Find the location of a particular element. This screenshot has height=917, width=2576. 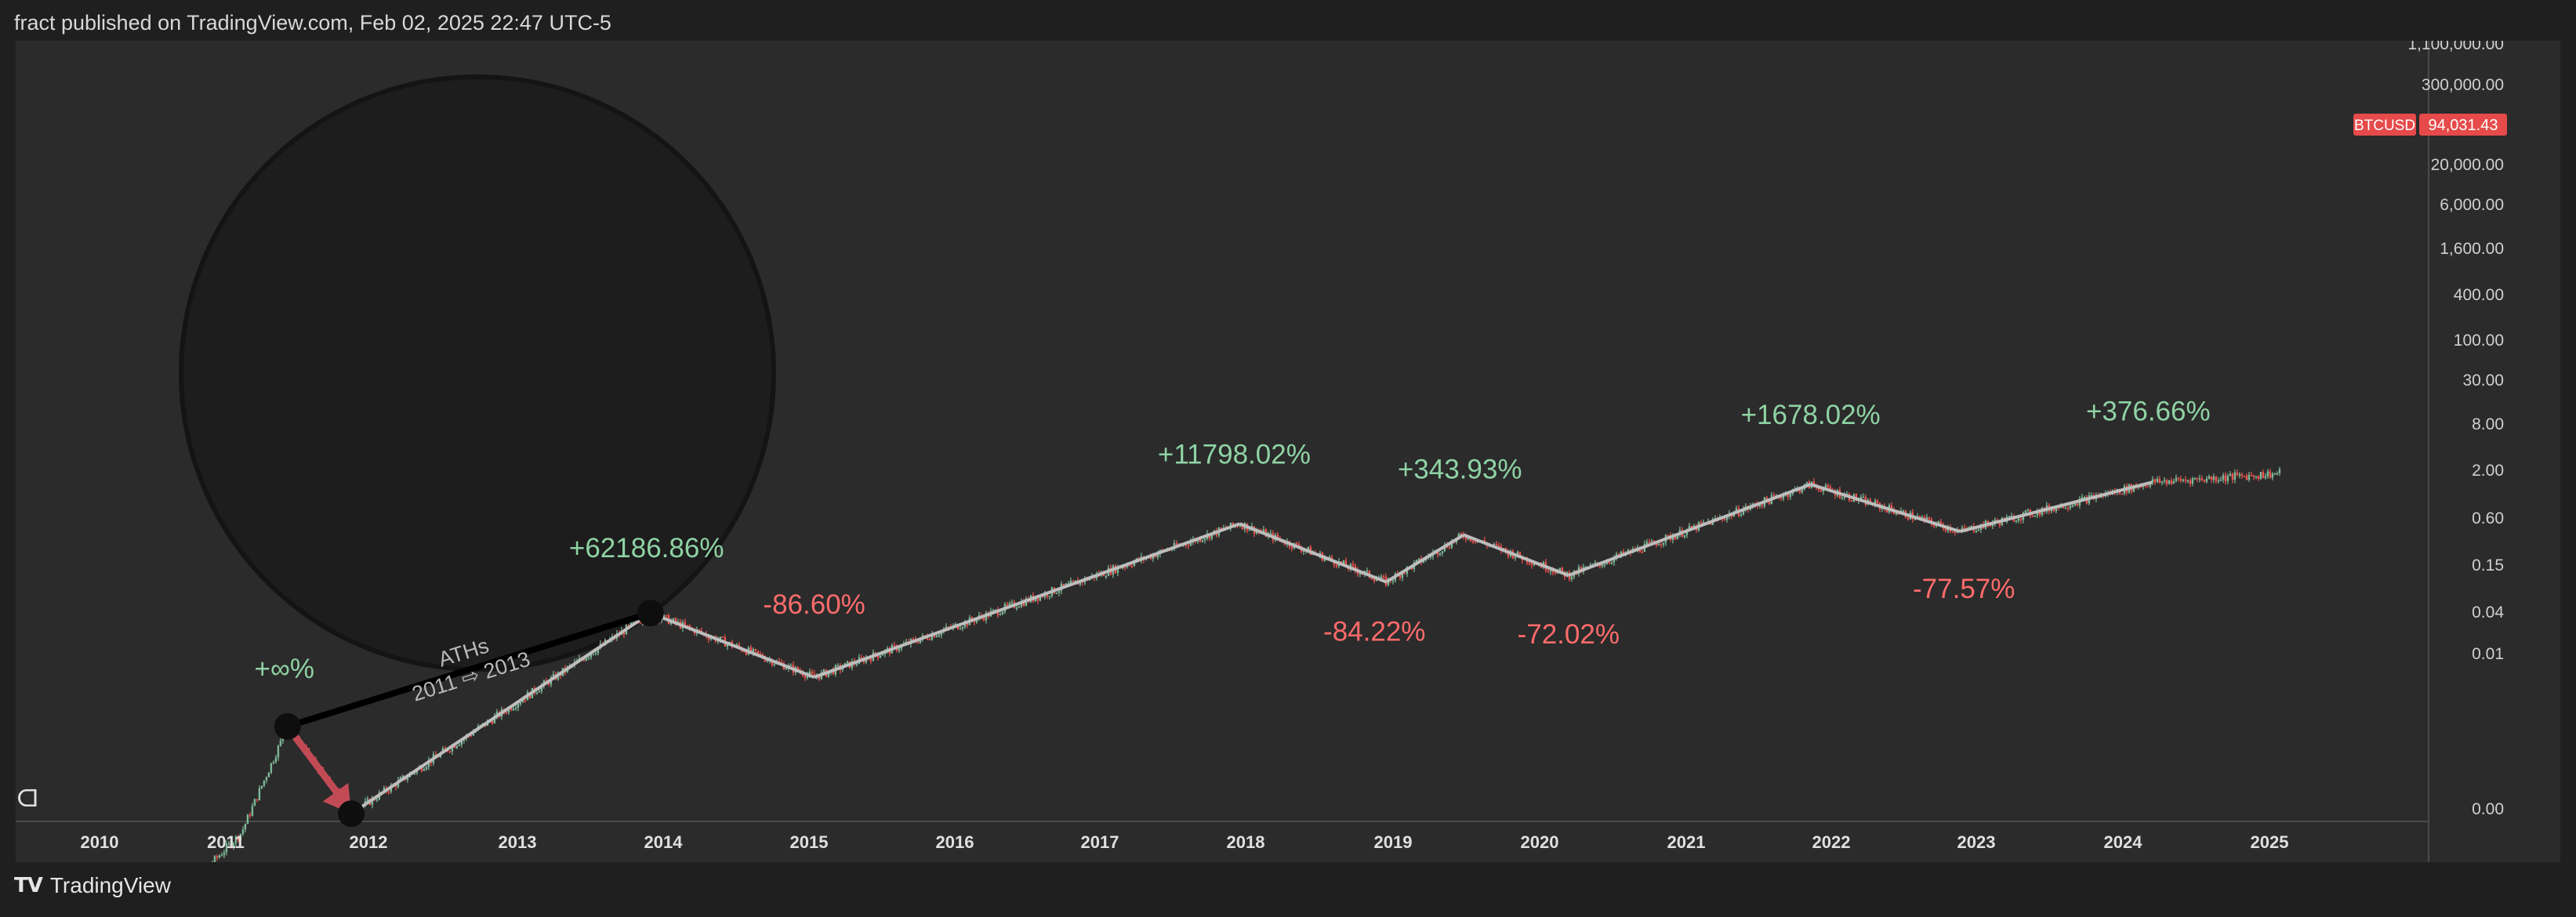

time-tick-label: 2018 is located at coordinates (1246, 842).